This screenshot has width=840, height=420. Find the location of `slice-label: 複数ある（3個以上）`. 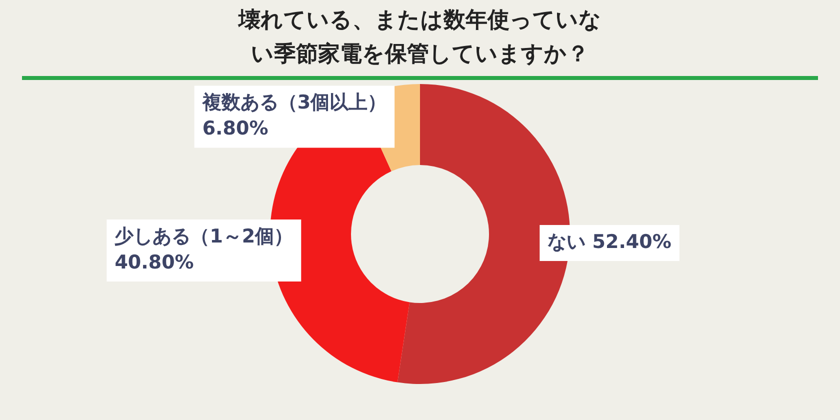

slice-label: 複数ある（3個以上） is located at coordinates (294, 103).